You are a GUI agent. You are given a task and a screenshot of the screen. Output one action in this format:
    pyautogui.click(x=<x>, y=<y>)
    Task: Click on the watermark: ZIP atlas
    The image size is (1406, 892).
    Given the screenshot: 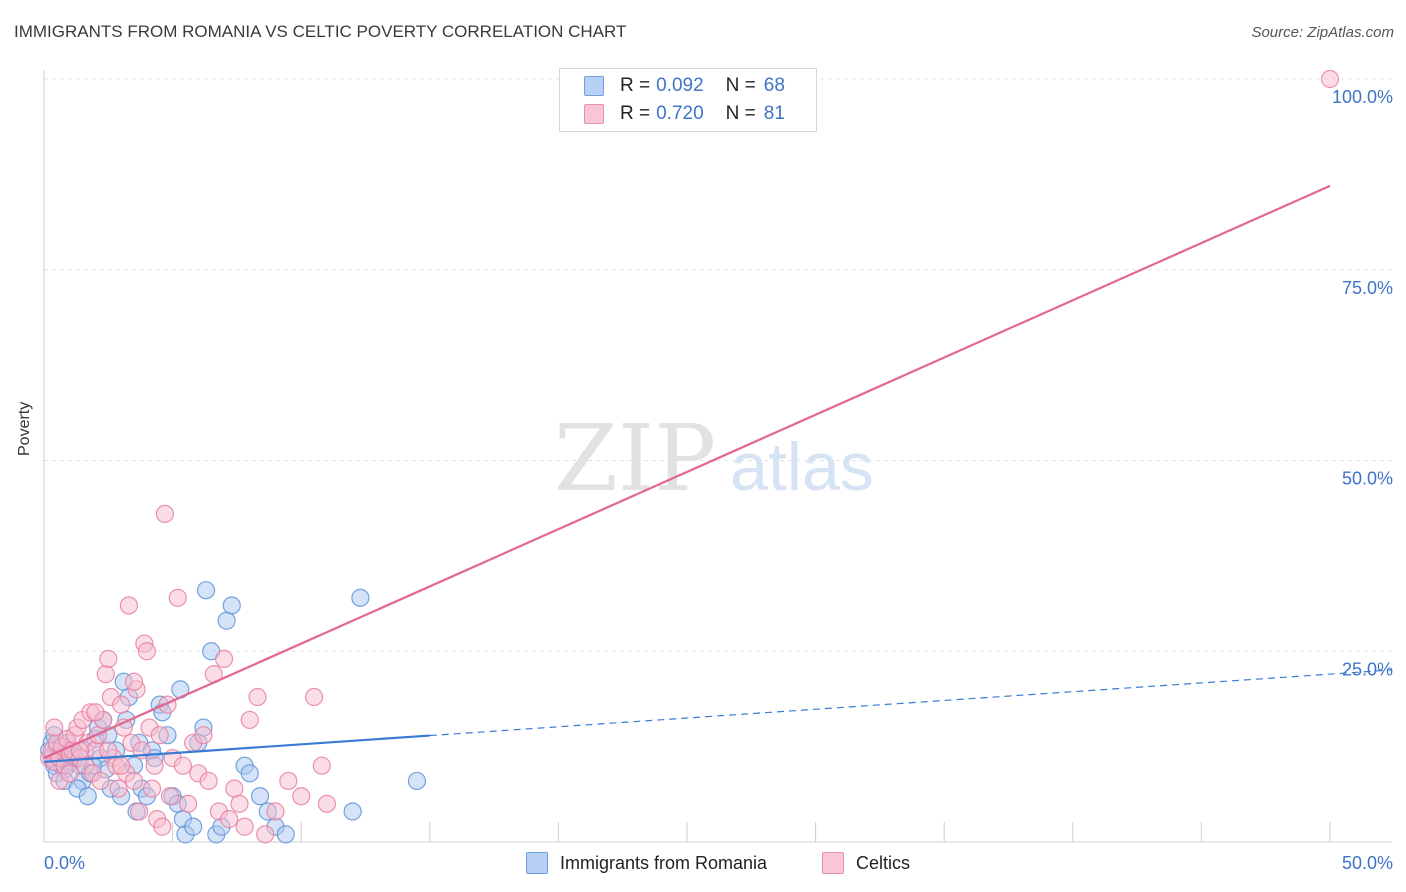 What is the action you would take?
    pyautogui.click(x=714, y=458)
    